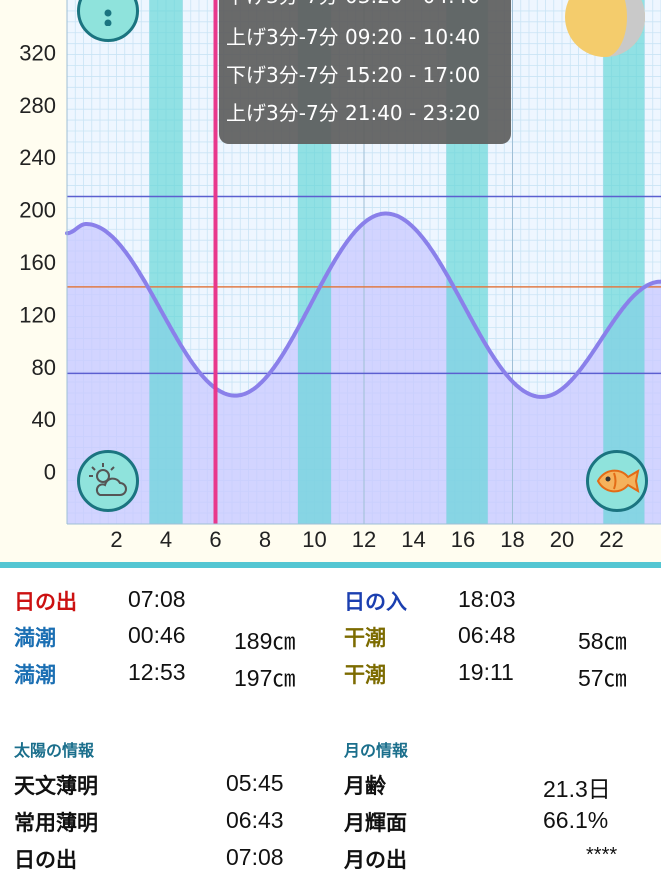 This screenshot has width=661, height=881. I want to click on high-tide-time: 00:46, so click(157, 635).